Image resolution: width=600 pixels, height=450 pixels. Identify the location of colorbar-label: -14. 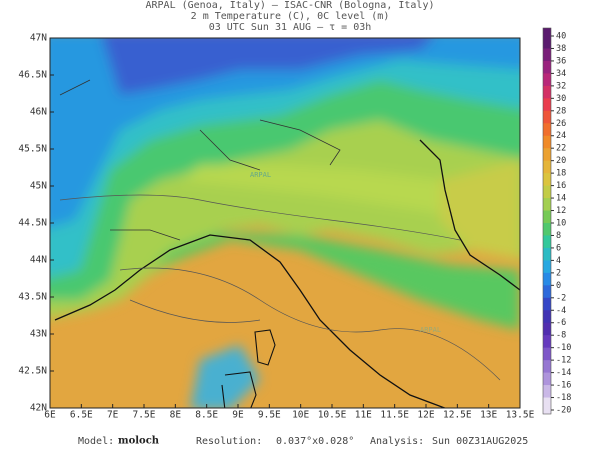
(563, 373).